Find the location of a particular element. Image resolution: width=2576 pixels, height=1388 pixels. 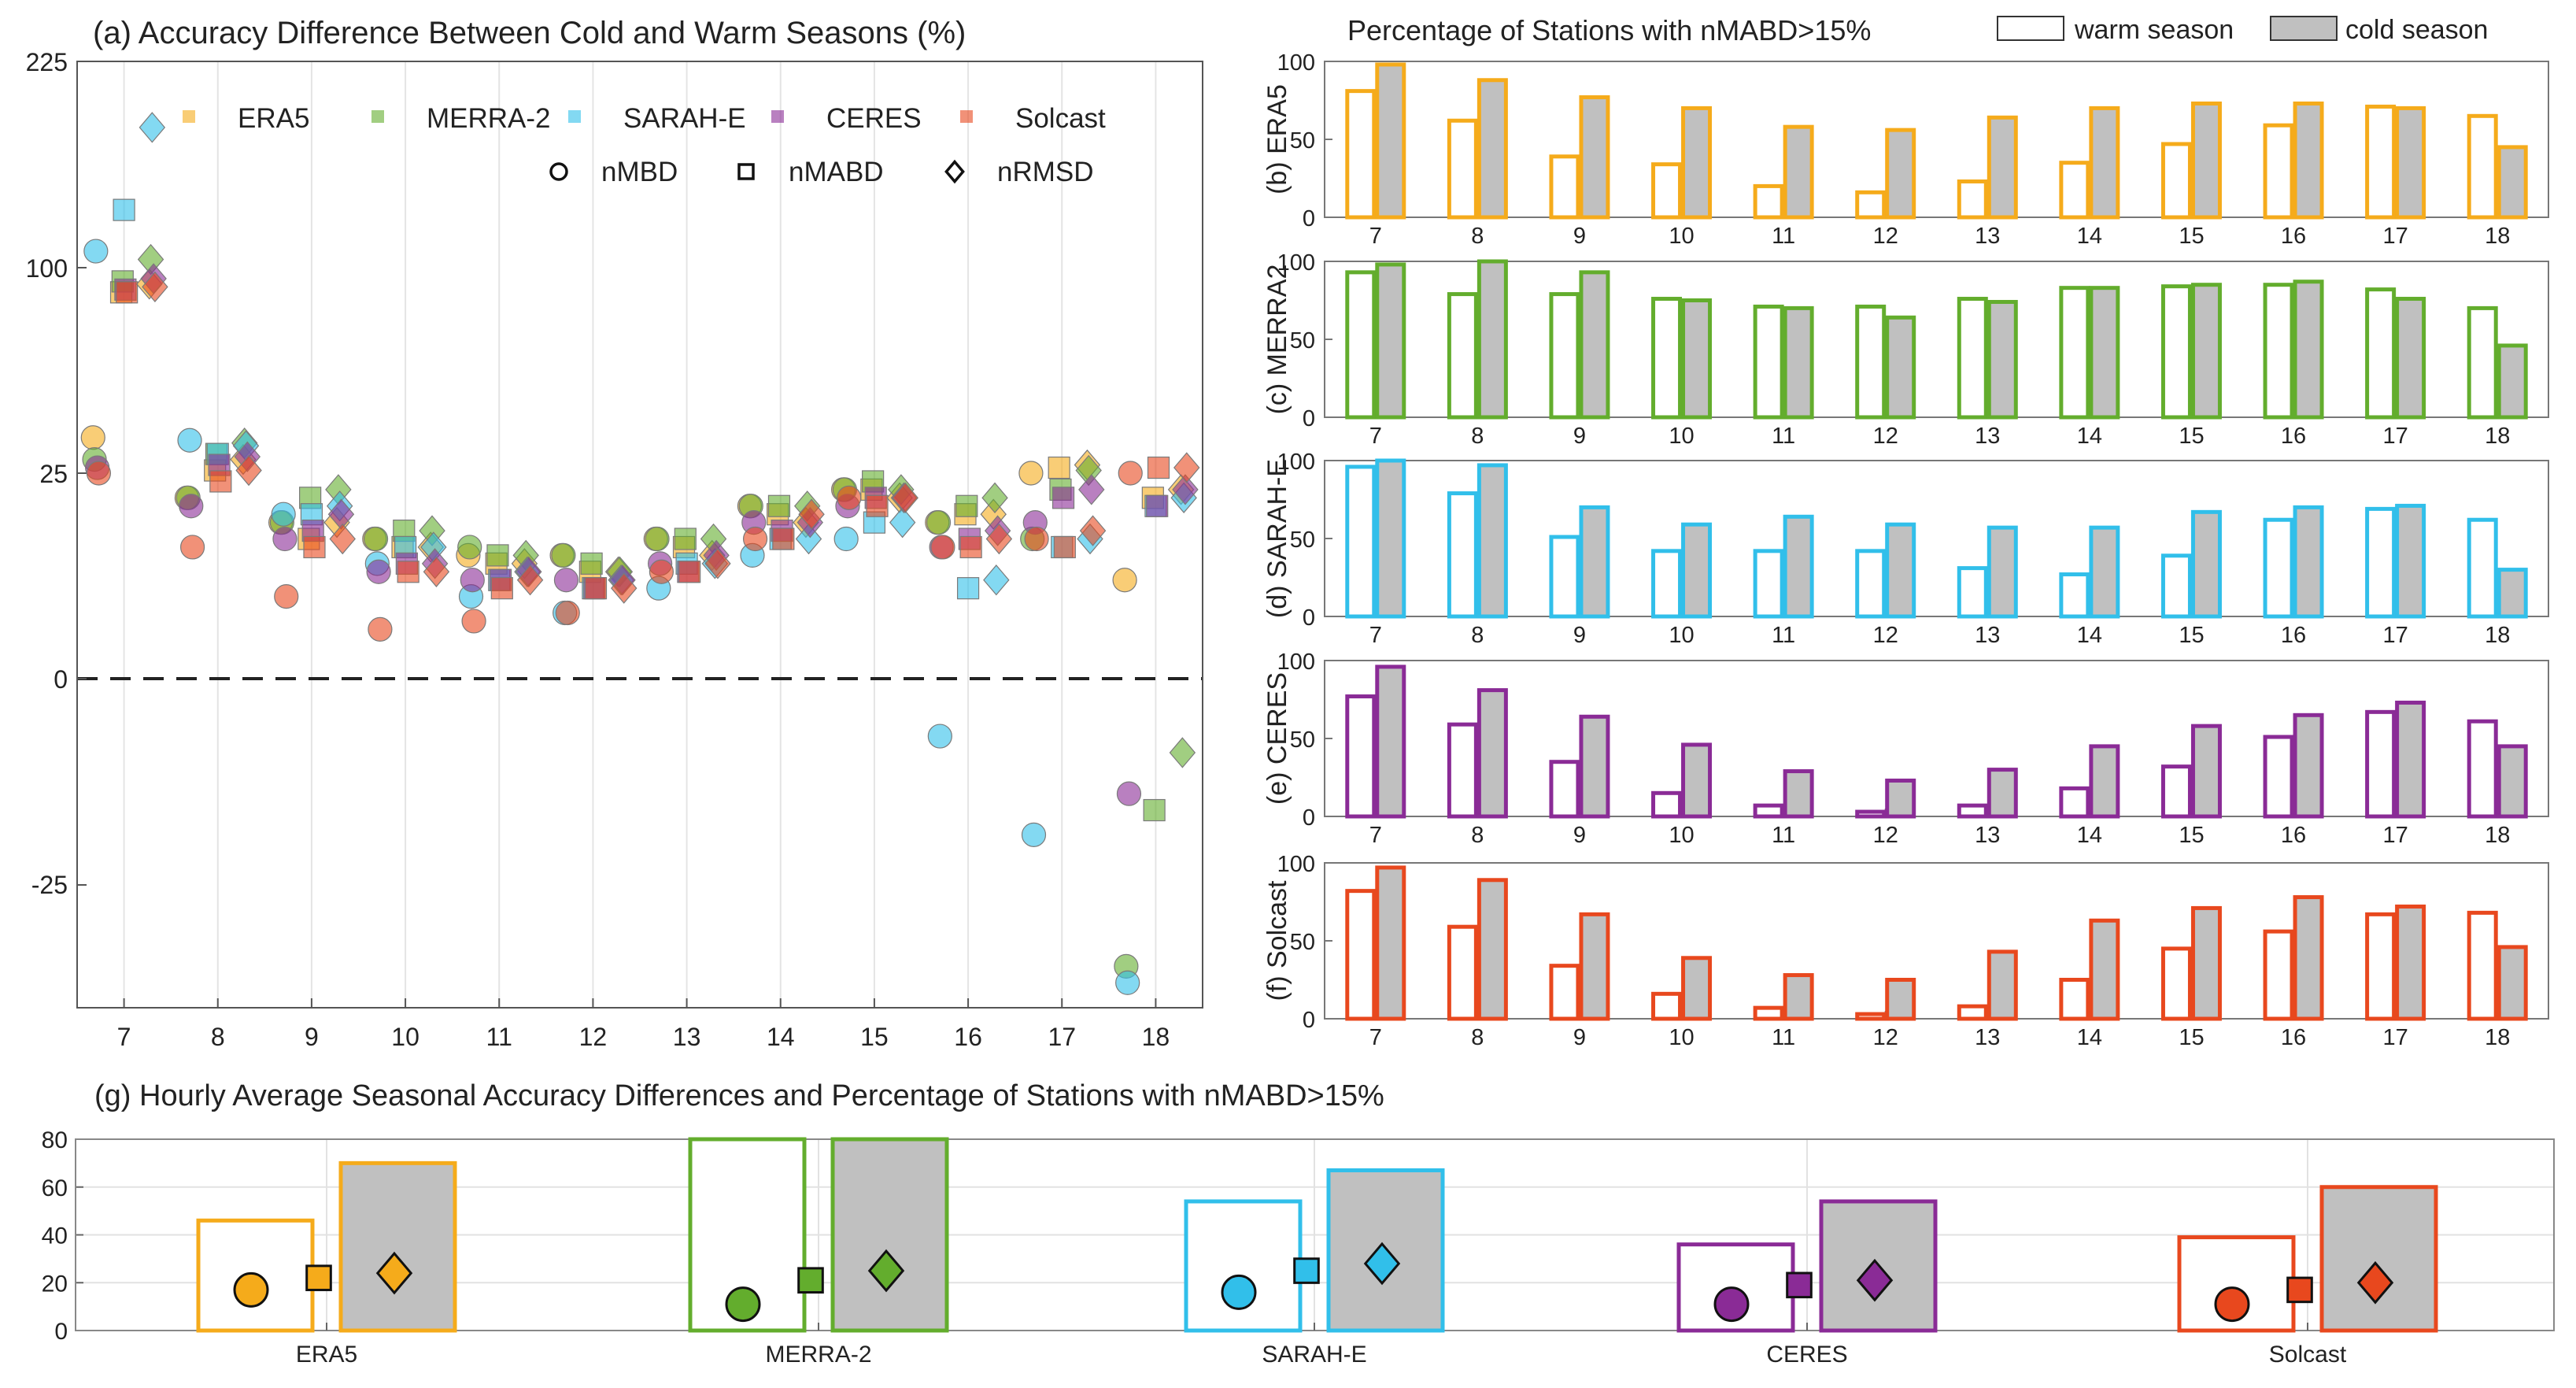

x-tick-label: 7 is located at coordinates (124, 1037).